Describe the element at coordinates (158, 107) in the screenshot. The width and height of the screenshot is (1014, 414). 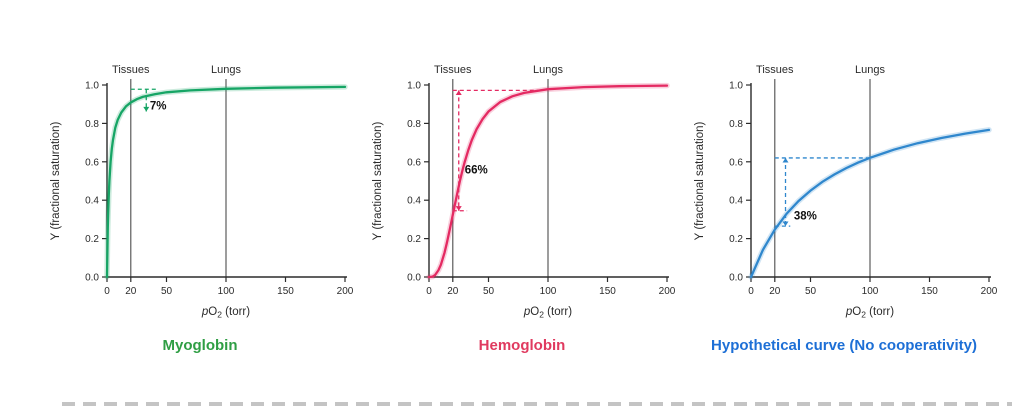
I see `annotation-label: 7%` at that location.